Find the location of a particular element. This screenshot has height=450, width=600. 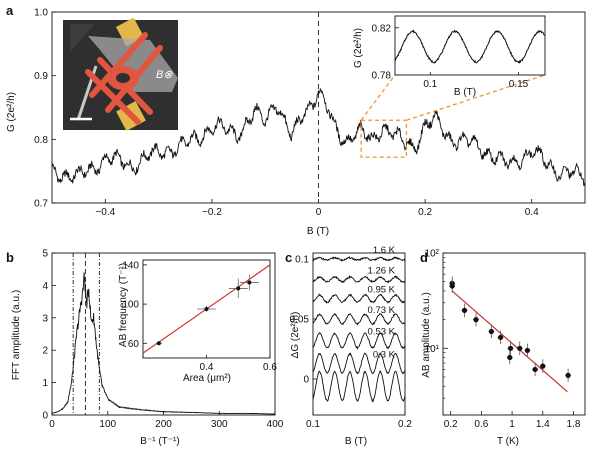

panel-a-inset-axes is located at coordinates (470, 45).